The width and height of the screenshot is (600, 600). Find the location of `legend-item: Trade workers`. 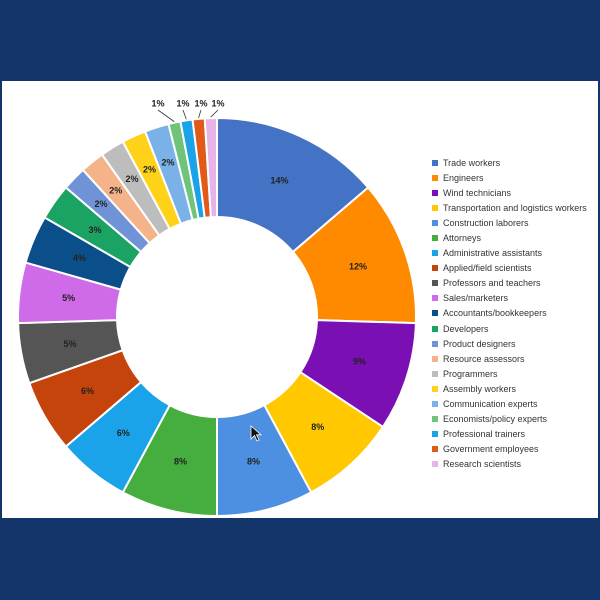

legend-item: Trade workers is located at coordinates (516, 162).